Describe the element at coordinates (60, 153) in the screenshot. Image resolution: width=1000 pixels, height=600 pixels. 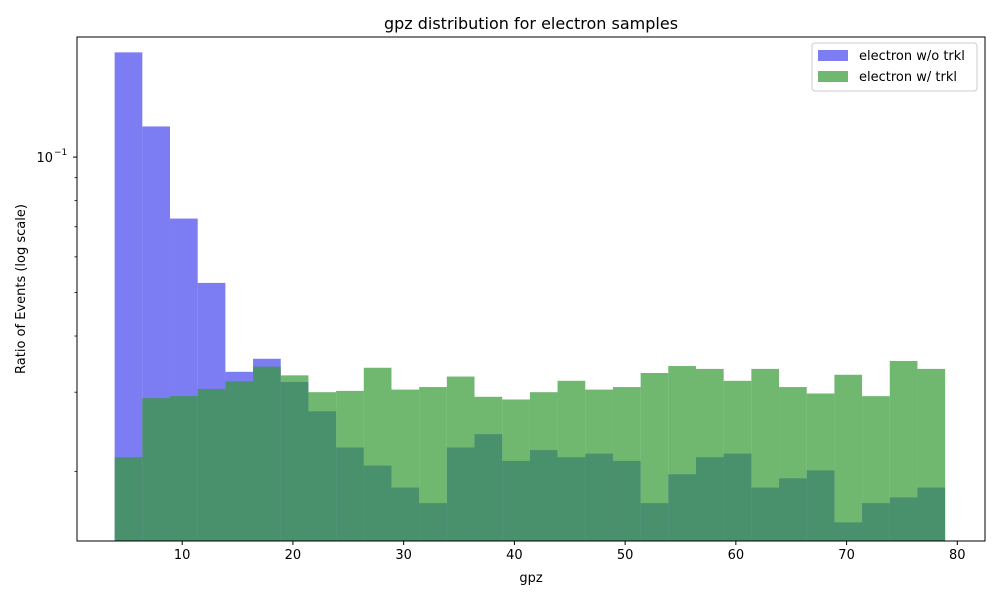
I see `y-tick-label-exponent: −1` at that location.